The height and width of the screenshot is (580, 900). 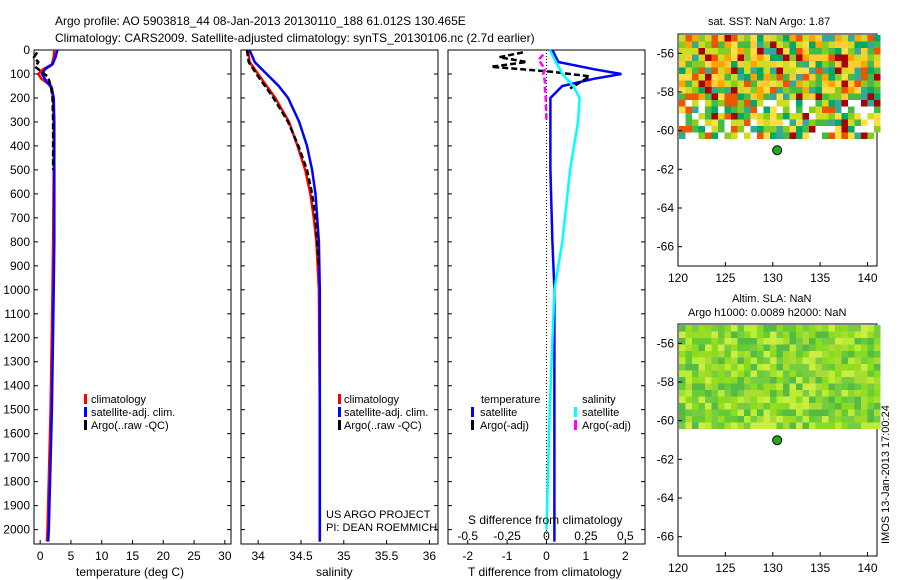 I want to click on sst-map-cells, so click(x=780, y=95).